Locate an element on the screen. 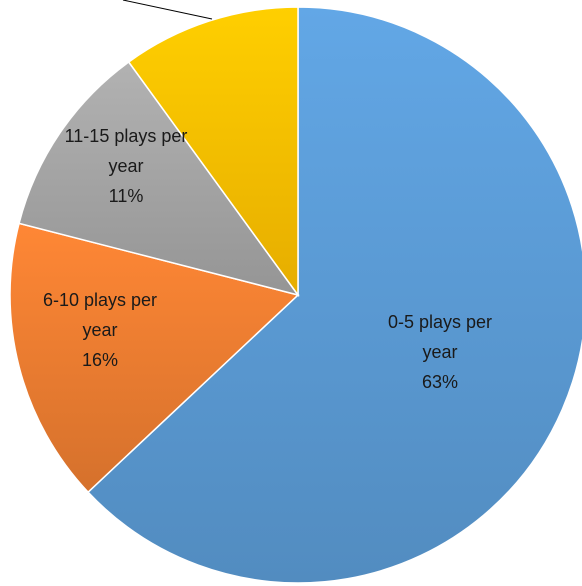 The width and height of the screenshot is (582, 586). slice-data-label-1: 6-10 plays per year 16% is located at coordinates (100, 330).